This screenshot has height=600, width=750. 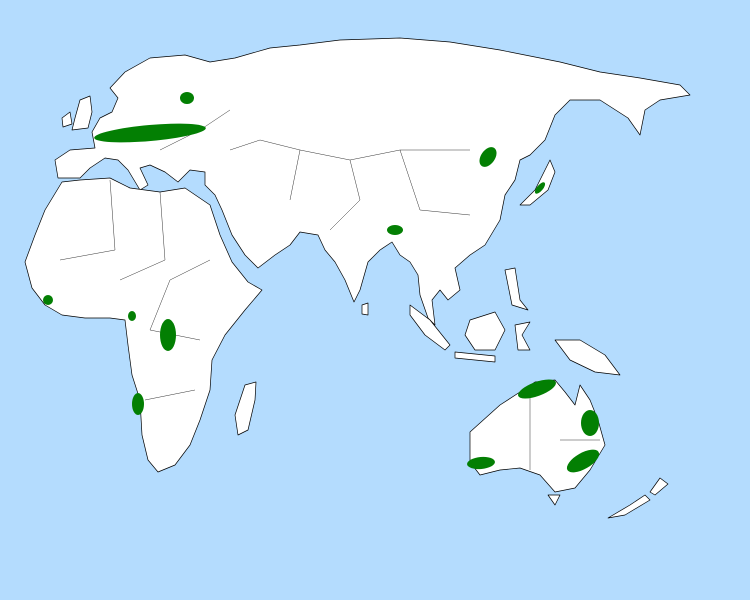 I want to click on borneo, so click(x=485, y=331).